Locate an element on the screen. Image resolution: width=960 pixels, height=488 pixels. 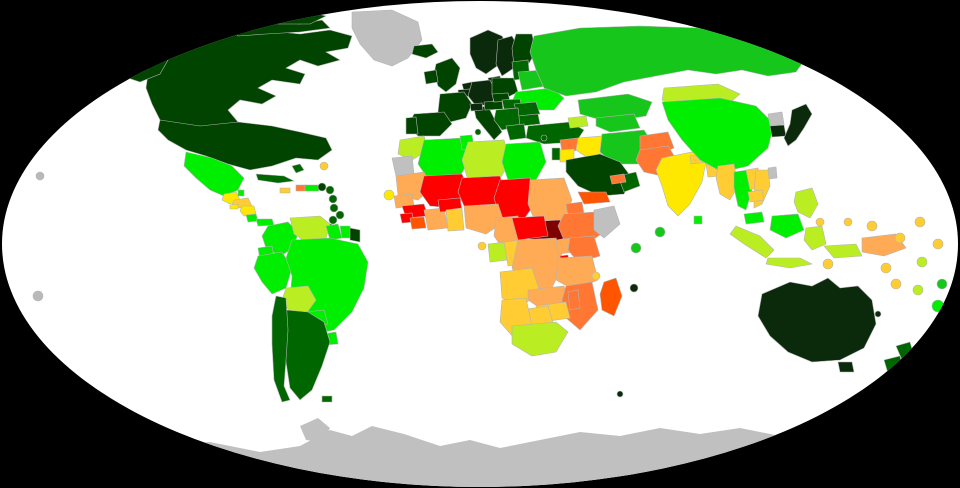
region-myanmar is located at coordinates (727, 182).